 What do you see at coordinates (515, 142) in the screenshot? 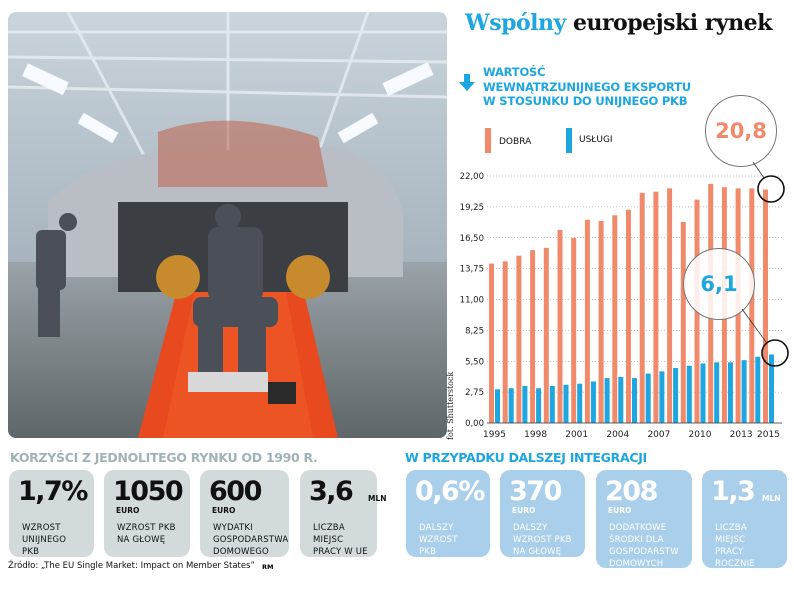
I see `legend-label-dobra: DOBRA` at bounding box center [515, 142].